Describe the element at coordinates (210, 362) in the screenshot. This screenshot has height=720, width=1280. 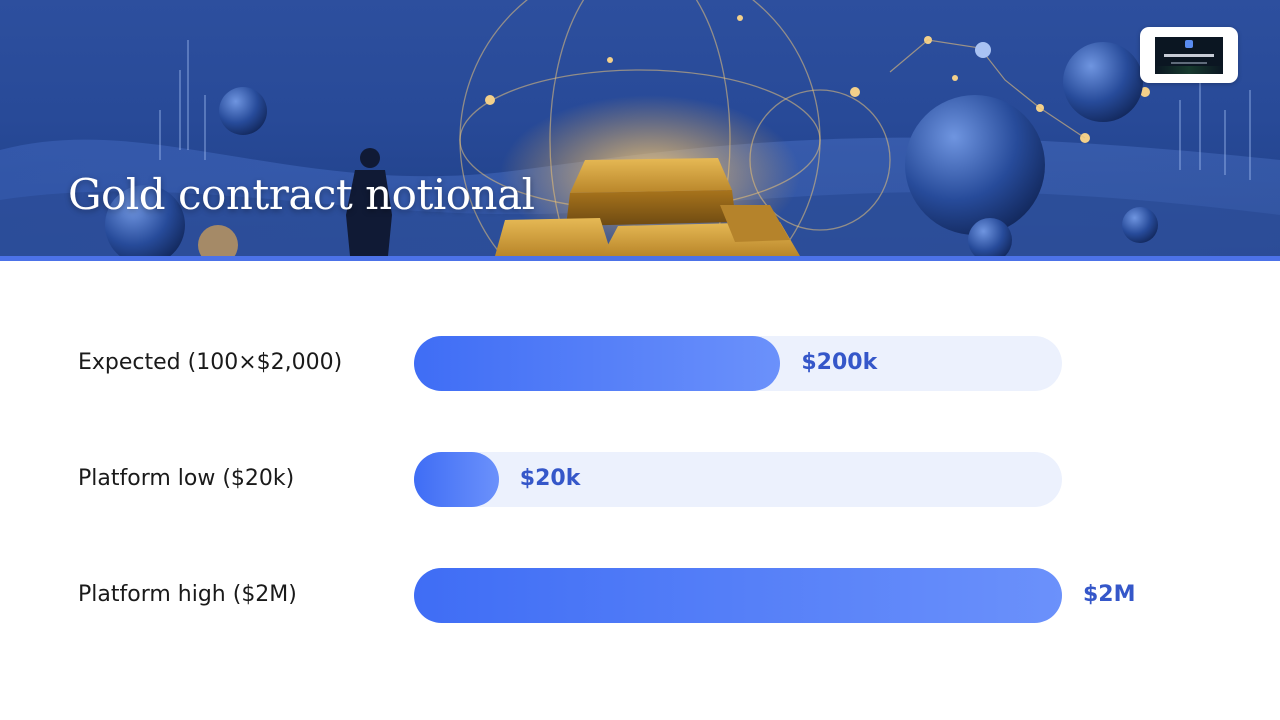
I see `category-label-expected-100-2-000: Expected (100×$2,000)` at that location.